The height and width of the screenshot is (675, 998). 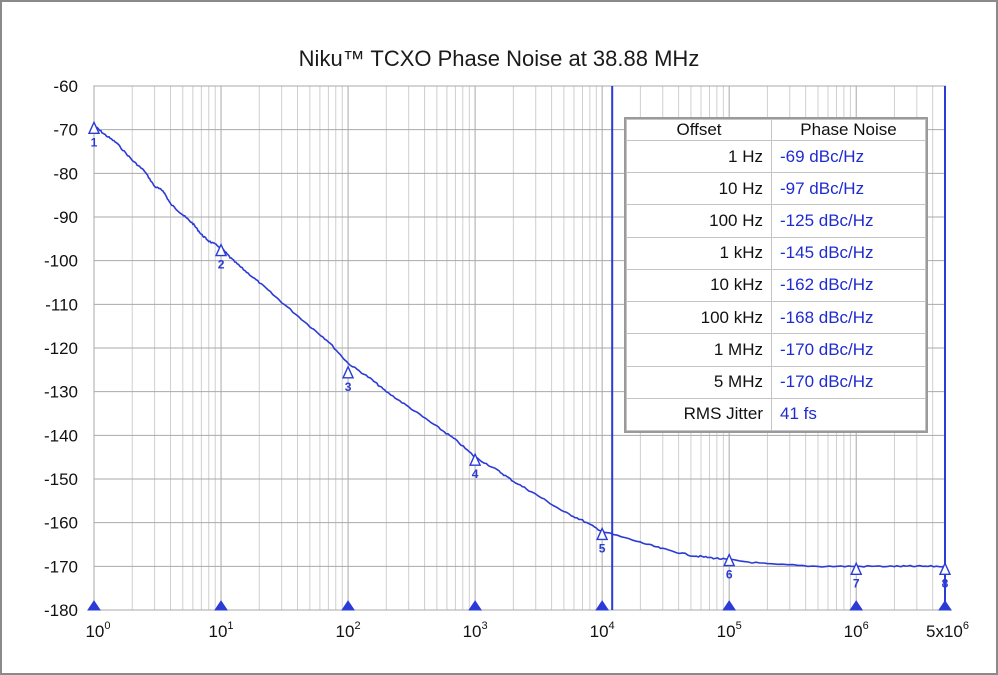 What do you see at coordinates (848, 414) in the screenshot?
I see `phase-noise-cell: 41 fs` at bounding box center [848, 414].